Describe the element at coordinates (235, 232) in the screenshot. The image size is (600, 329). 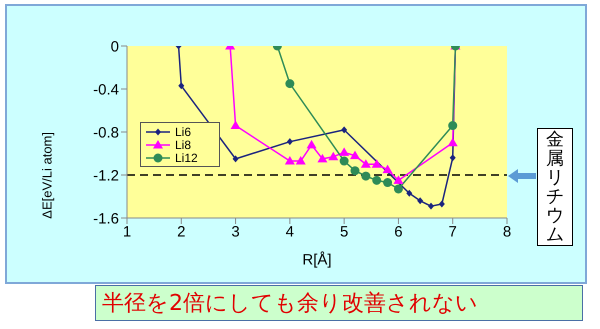
I see `x-tick-label: 3` at that location.